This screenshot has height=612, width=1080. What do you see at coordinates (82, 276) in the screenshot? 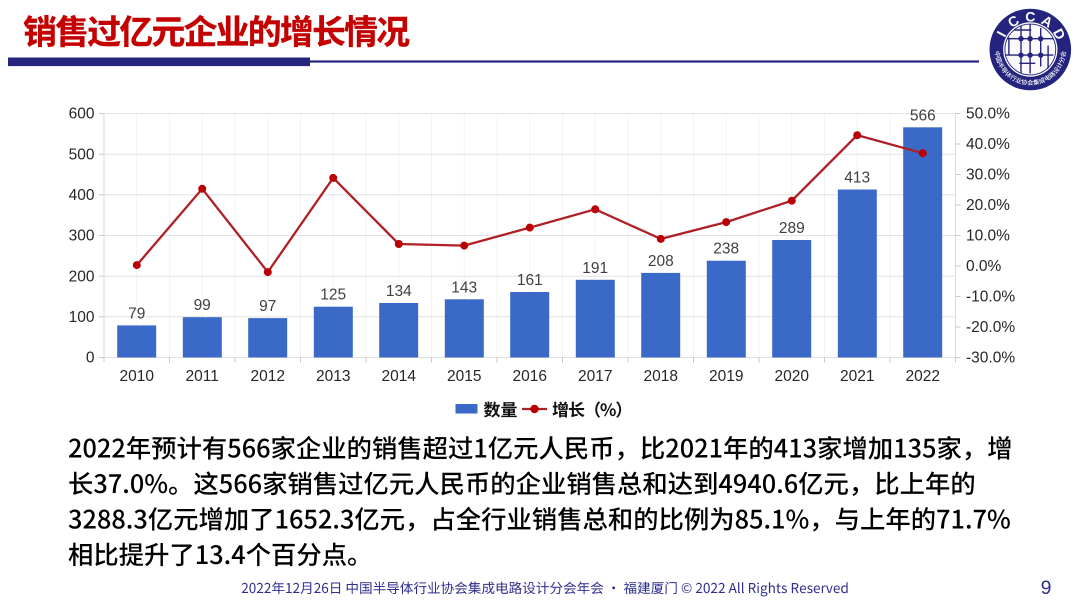
I see `svg-text: 200` at bounding box center [82, 276].